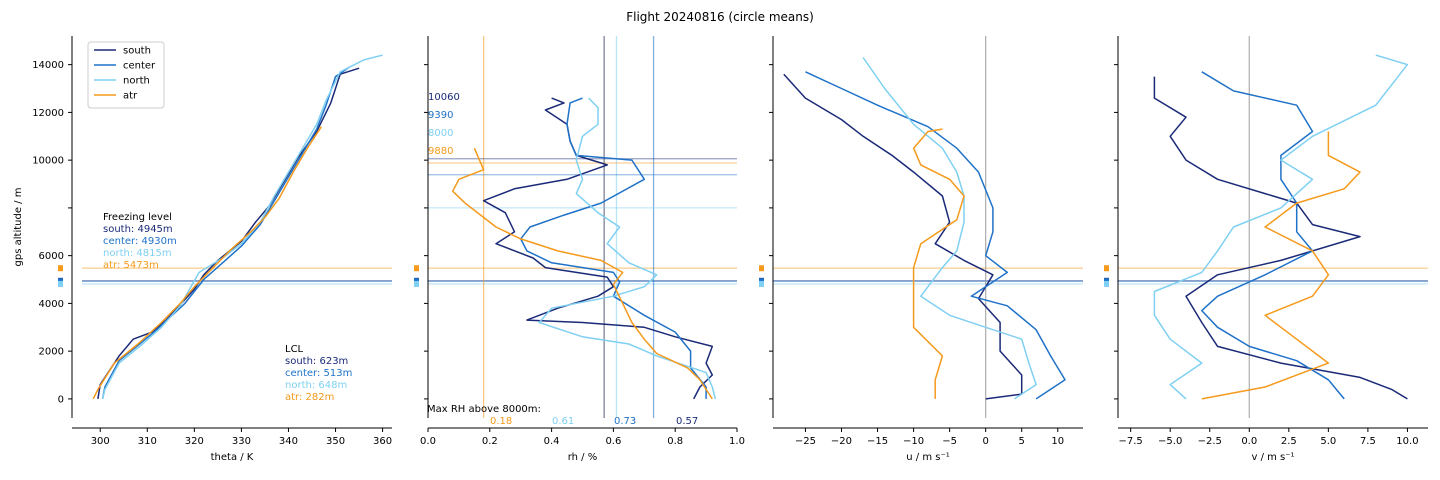  Describe the element at coordinates (51, 304) in the screenshot. I see `y-tick-label: 4000` at that location.